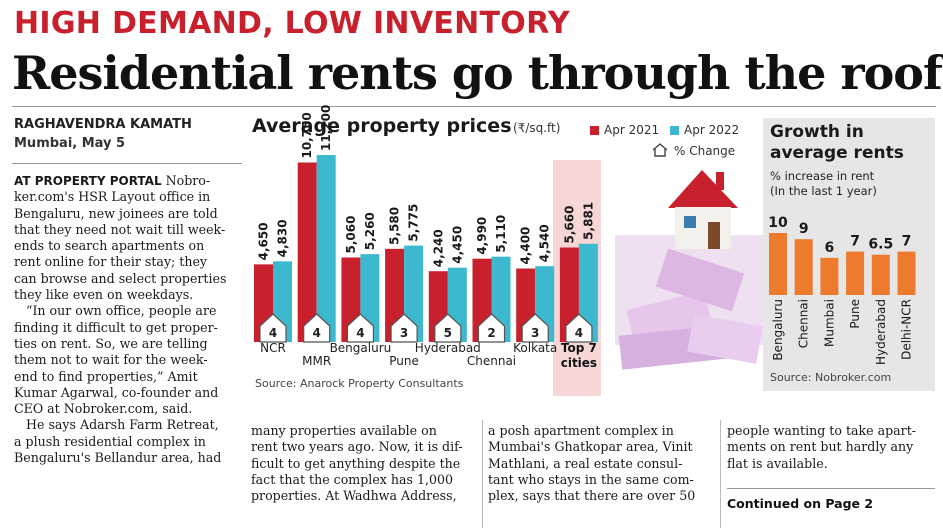 The image size is (943, 532). I want to click on article-line: them not to wait for the week-, so click(111, 360).